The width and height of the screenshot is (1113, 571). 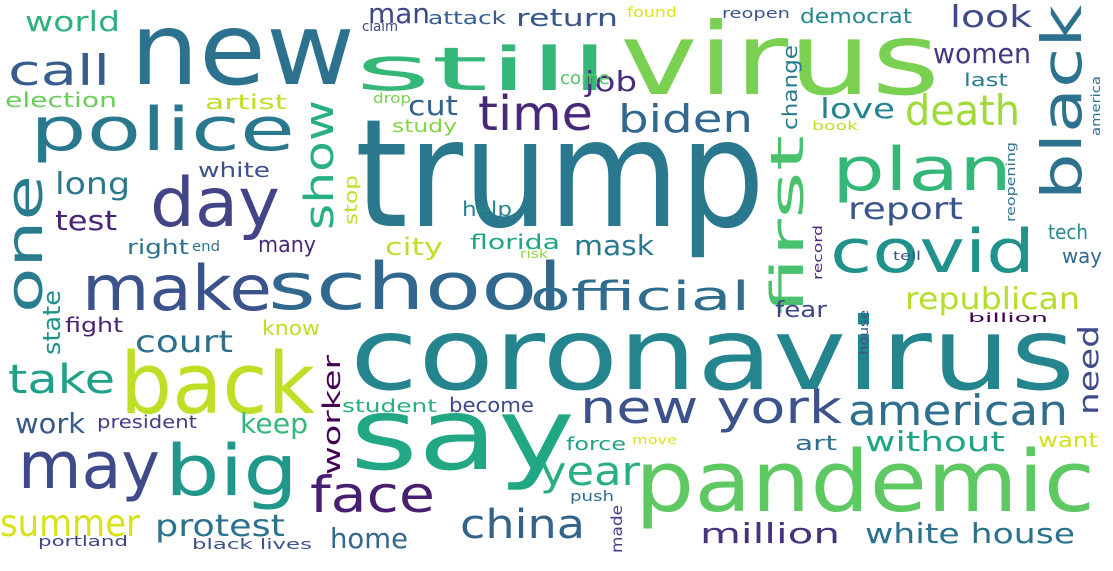 What do you see at coordinates (487, 209) in the screenshot?
I see `word-help: help` at bounding box center [487, 209].